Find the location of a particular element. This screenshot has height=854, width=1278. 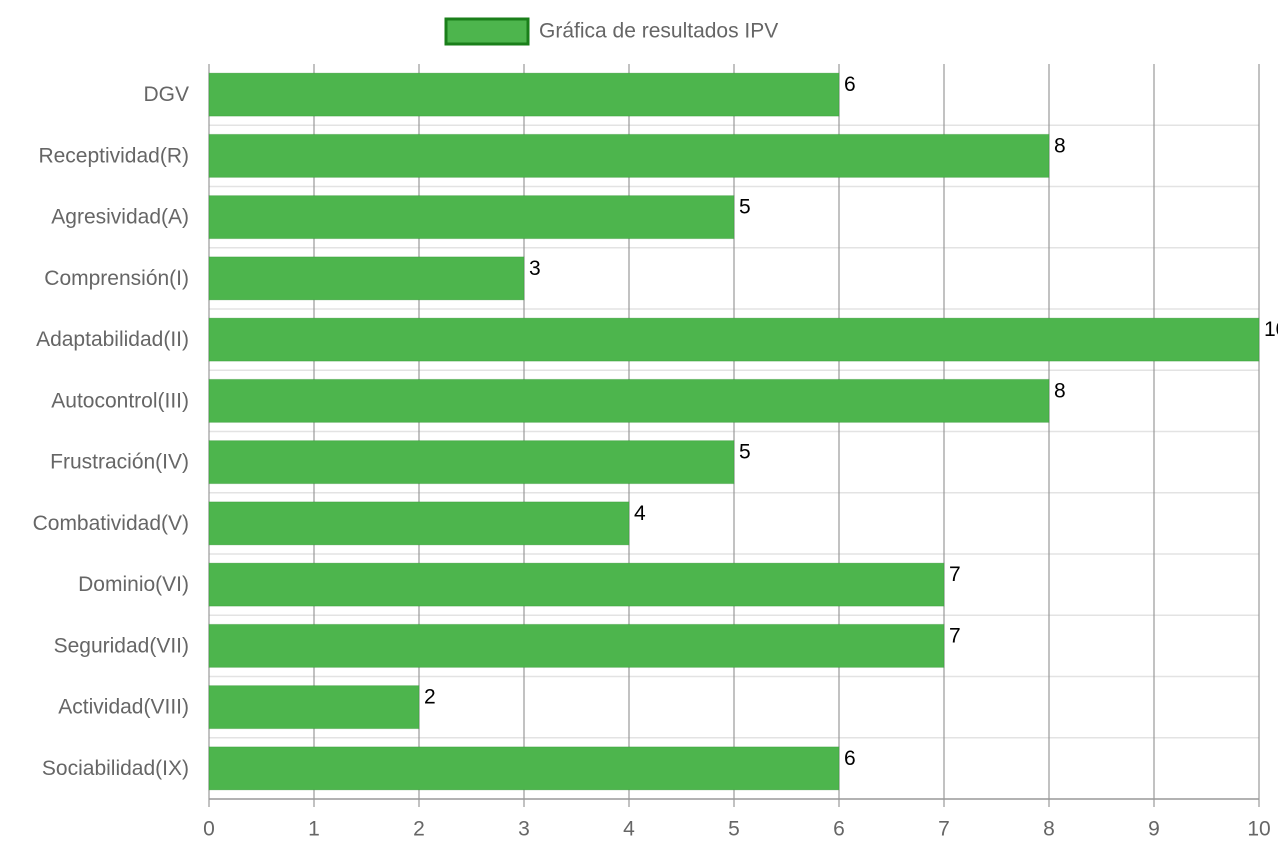

x-tick-label: 6 is located at coordinates (839, 829).